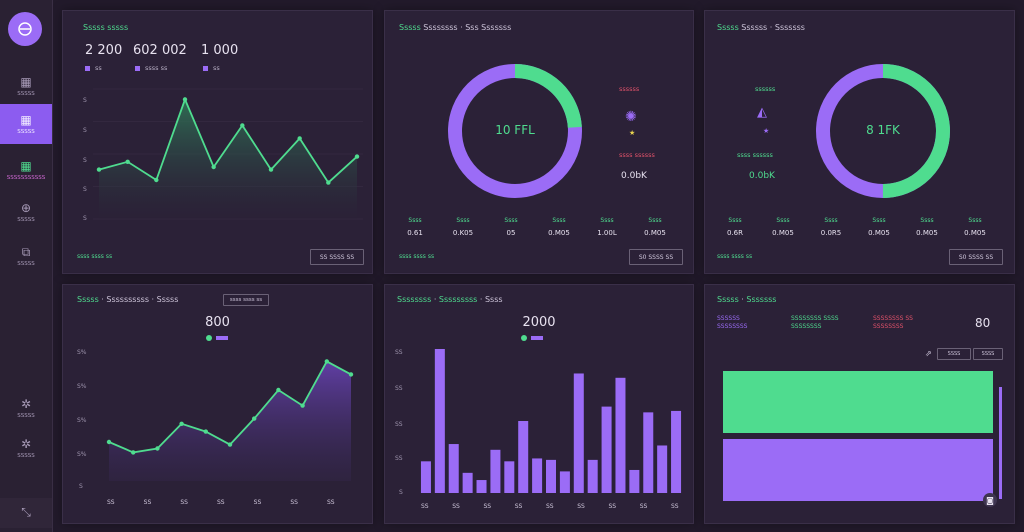 This screenshot has height=532, width=1024. Describe the element at coordinates (732, 322) in the screenshot. I see `info-col-a: SSSSSS SSSSSSSS` at that location.